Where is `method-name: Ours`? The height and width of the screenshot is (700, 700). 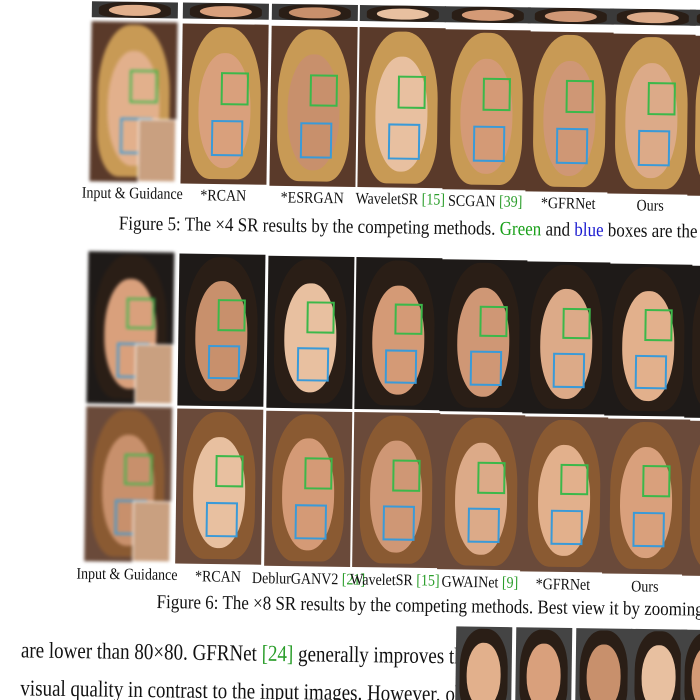
method-name: Ours is located at coordinates (650, 206).